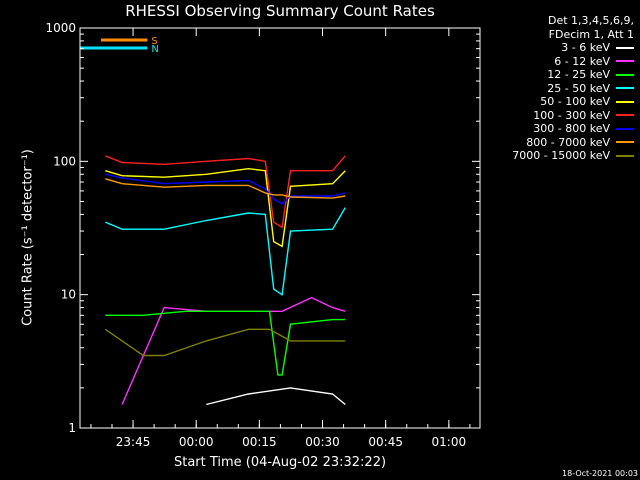  What do you see at coordinates (568, 142) in the screenshot?
I see `legend-label: 800 - 7000 keV` at bounding box center [568, 142].